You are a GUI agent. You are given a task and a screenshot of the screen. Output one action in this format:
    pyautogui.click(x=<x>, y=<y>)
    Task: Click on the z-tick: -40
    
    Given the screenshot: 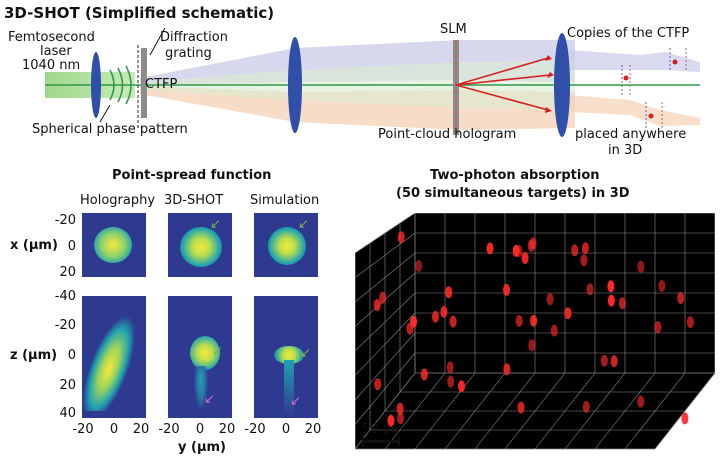 What is the action you would take?
    pyautogui.click(x=65, y=296)
    